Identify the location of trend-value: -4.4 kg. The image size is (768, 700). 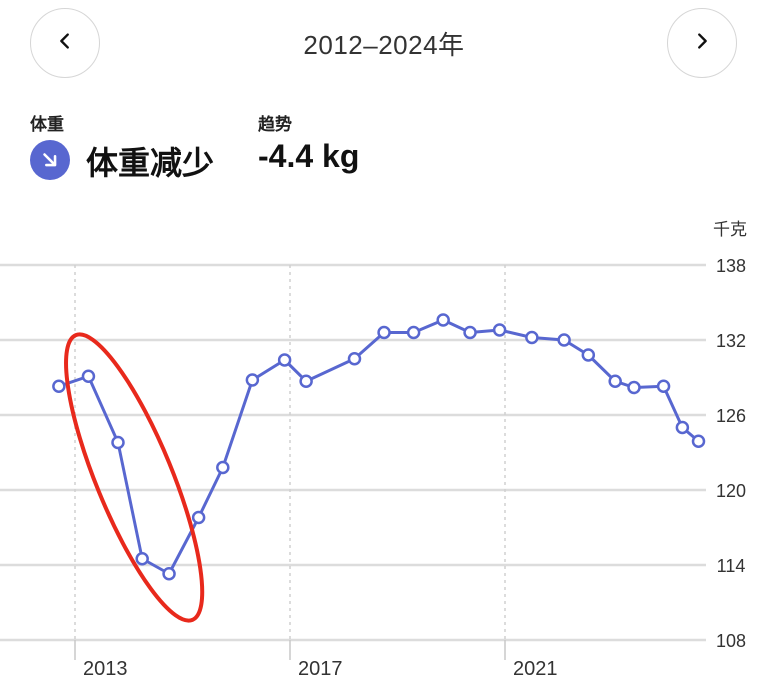
(309, 156).